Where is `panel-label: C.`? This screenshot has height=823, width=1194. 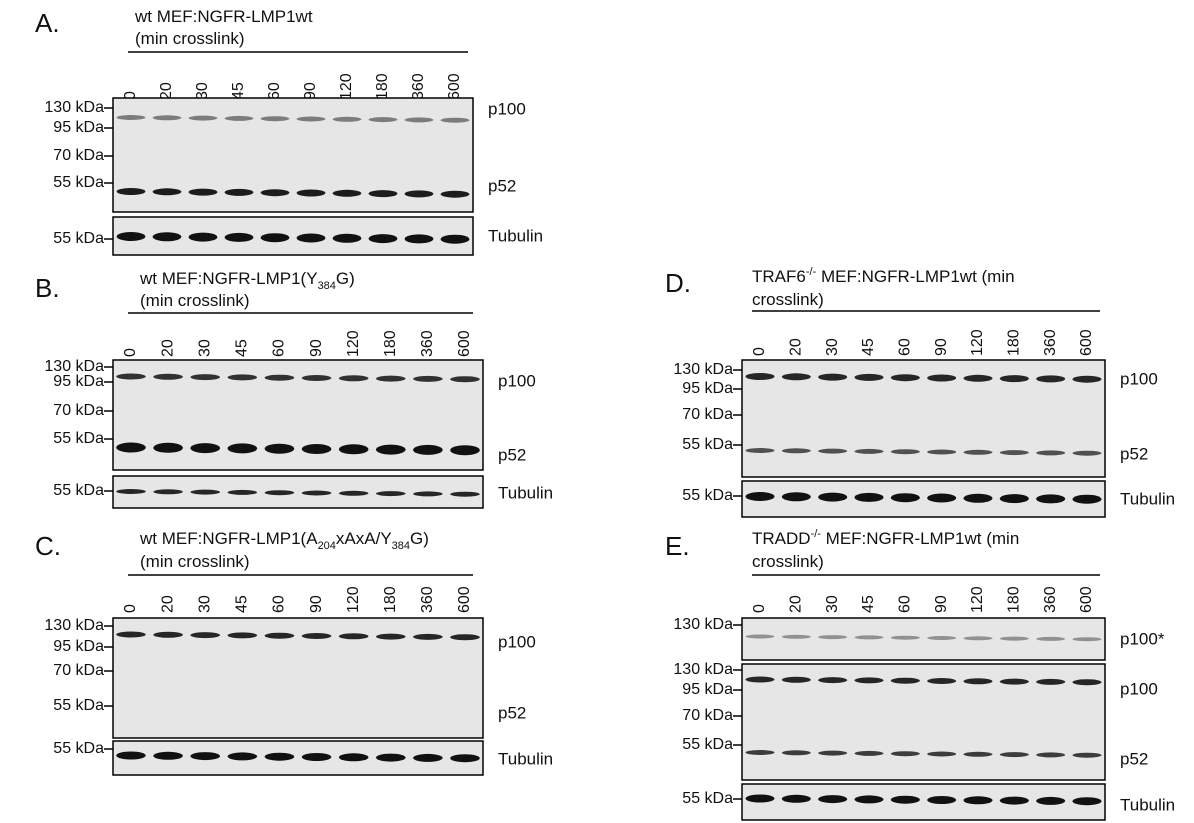
panel-label: C. is located at coordinates (48, 546).